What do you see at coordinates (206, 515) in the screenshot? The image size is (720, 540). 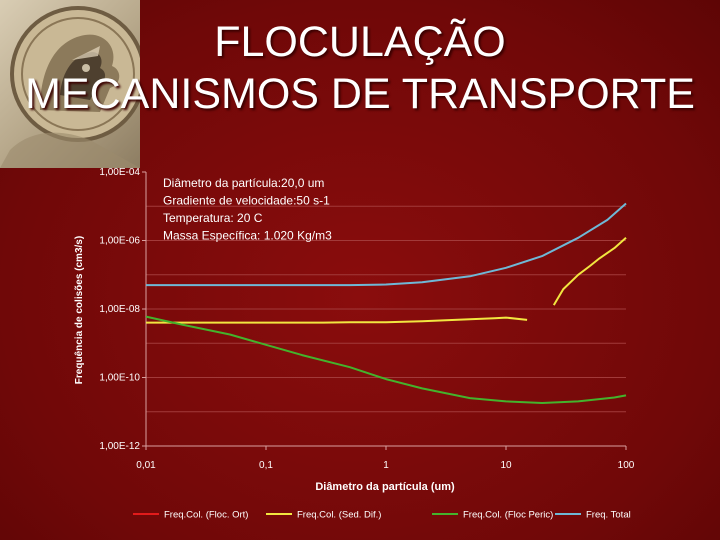 I see `legend-label: Freq.Col. (Floc. Ort)` at bounding box center [206, 515].